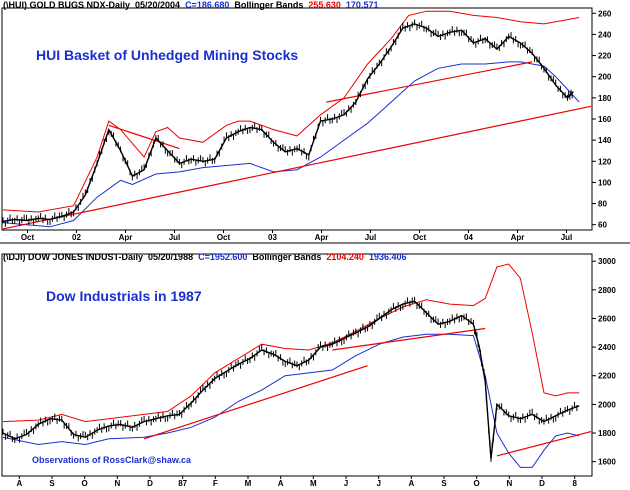 The image size is (630, 490). What do you see at coordinates (605, 56) in the screenshot?
I see `hui-ytick-label: 220` at bounding box center [605, 56].